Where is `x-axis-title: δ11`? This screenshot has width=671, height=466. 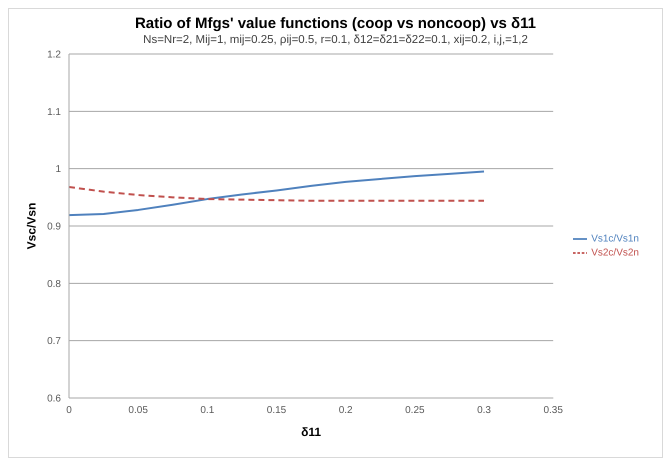 x-axis-title: δ11 is located at coordinates (311, 432).